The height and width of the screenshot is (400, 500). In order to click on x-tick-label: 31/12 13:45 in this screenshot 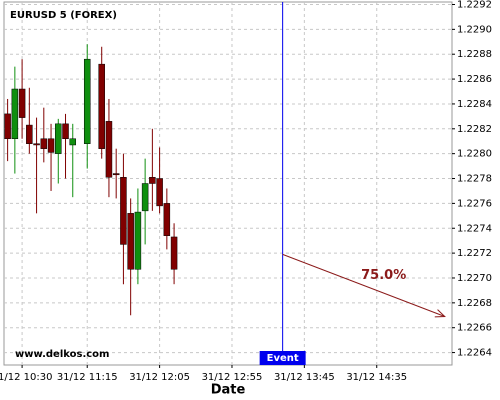, I will do `click(304, 377)`.